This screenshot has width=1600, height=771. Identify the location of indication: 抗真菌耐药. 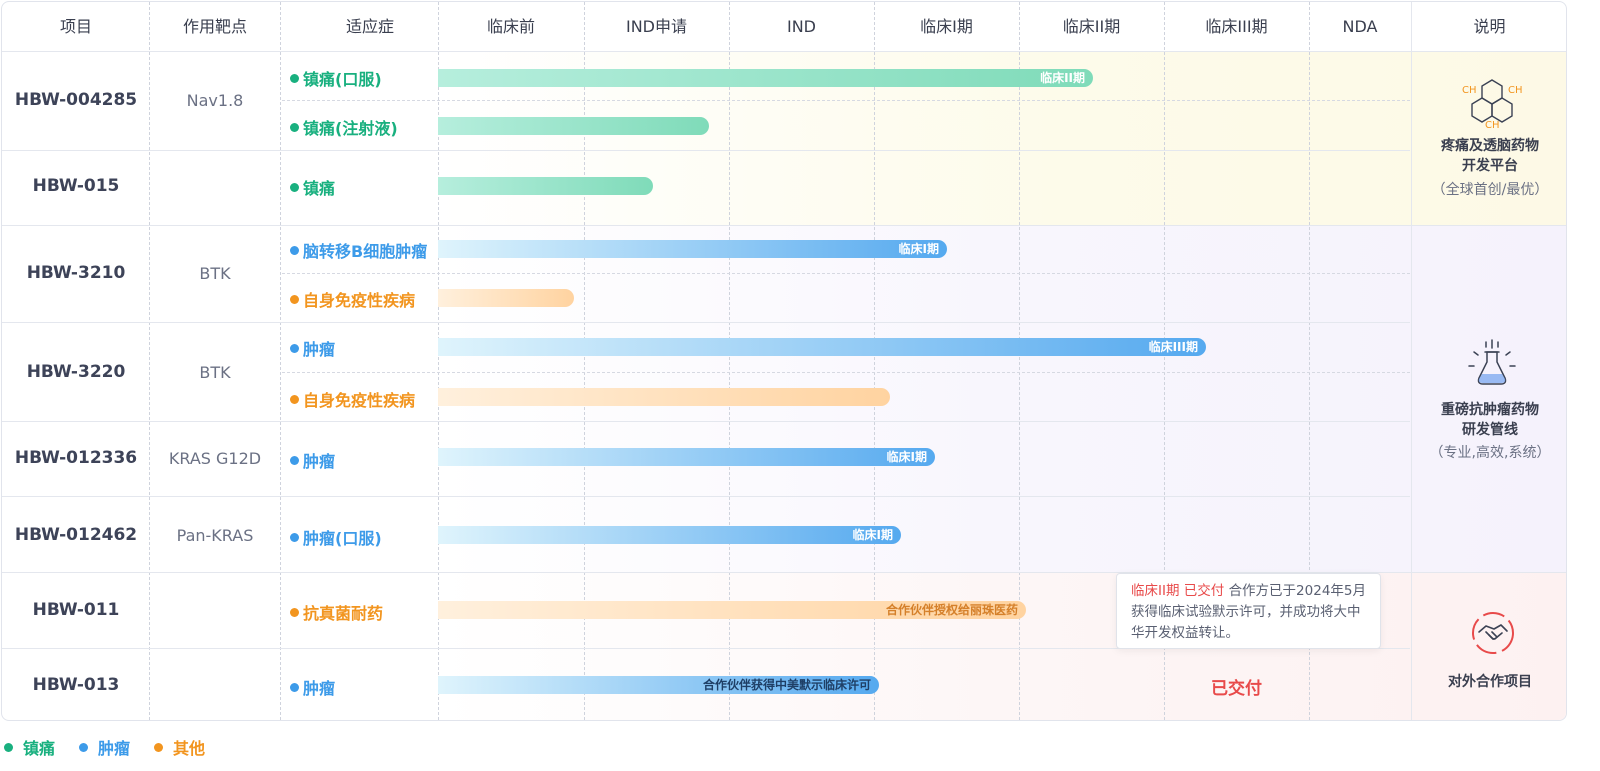
(336, 612).